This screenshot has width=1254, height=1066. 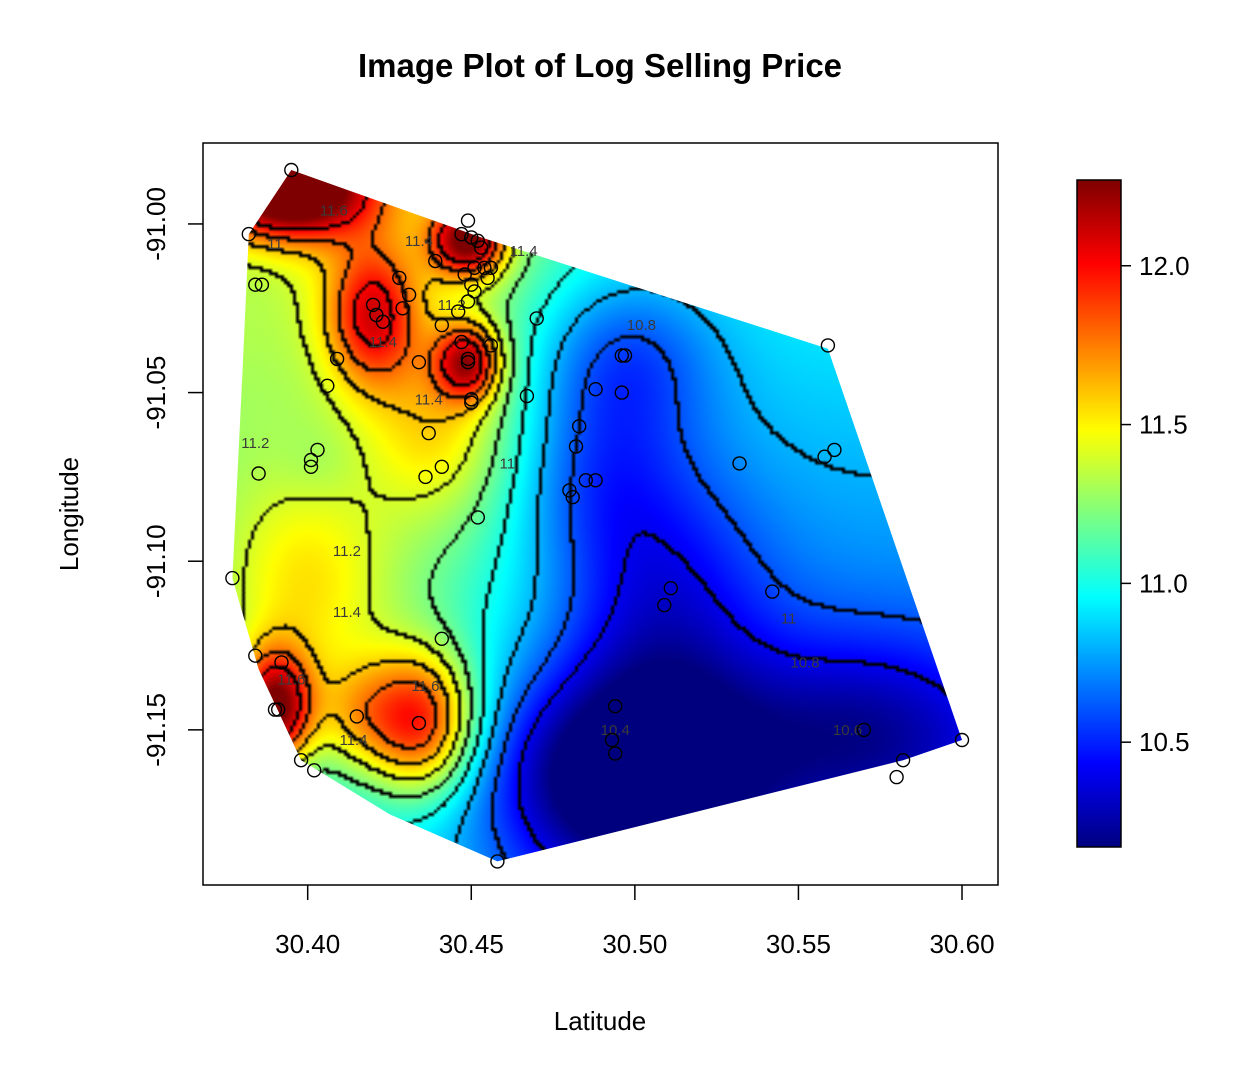 I want to click on x-tick-label: 30.60, so click(x=961, y=944).